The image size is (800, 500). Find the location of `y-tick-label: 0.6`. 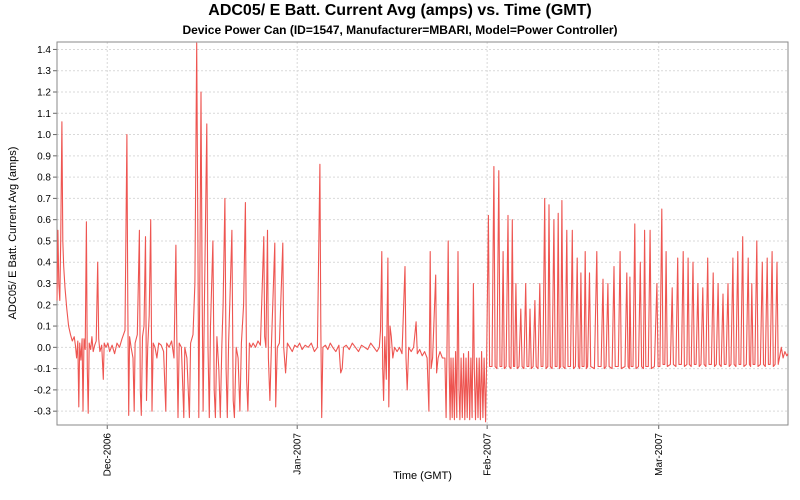

y-tick-label: 0.6 is located at coordinates (44, 220).